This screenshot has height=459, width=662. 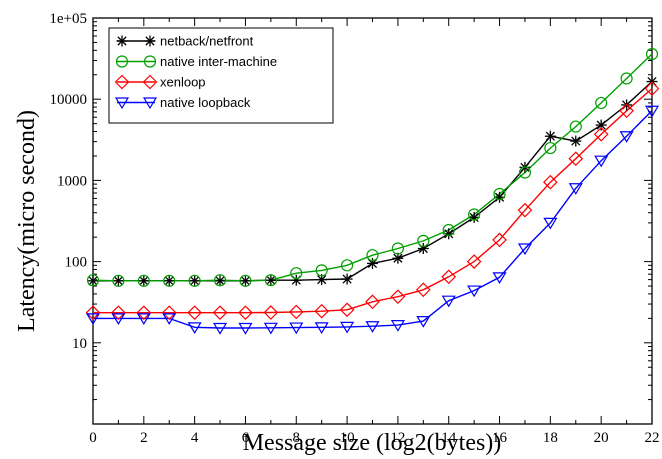 I want to click on x-tick-label: 2, so click(x=144, y=438).